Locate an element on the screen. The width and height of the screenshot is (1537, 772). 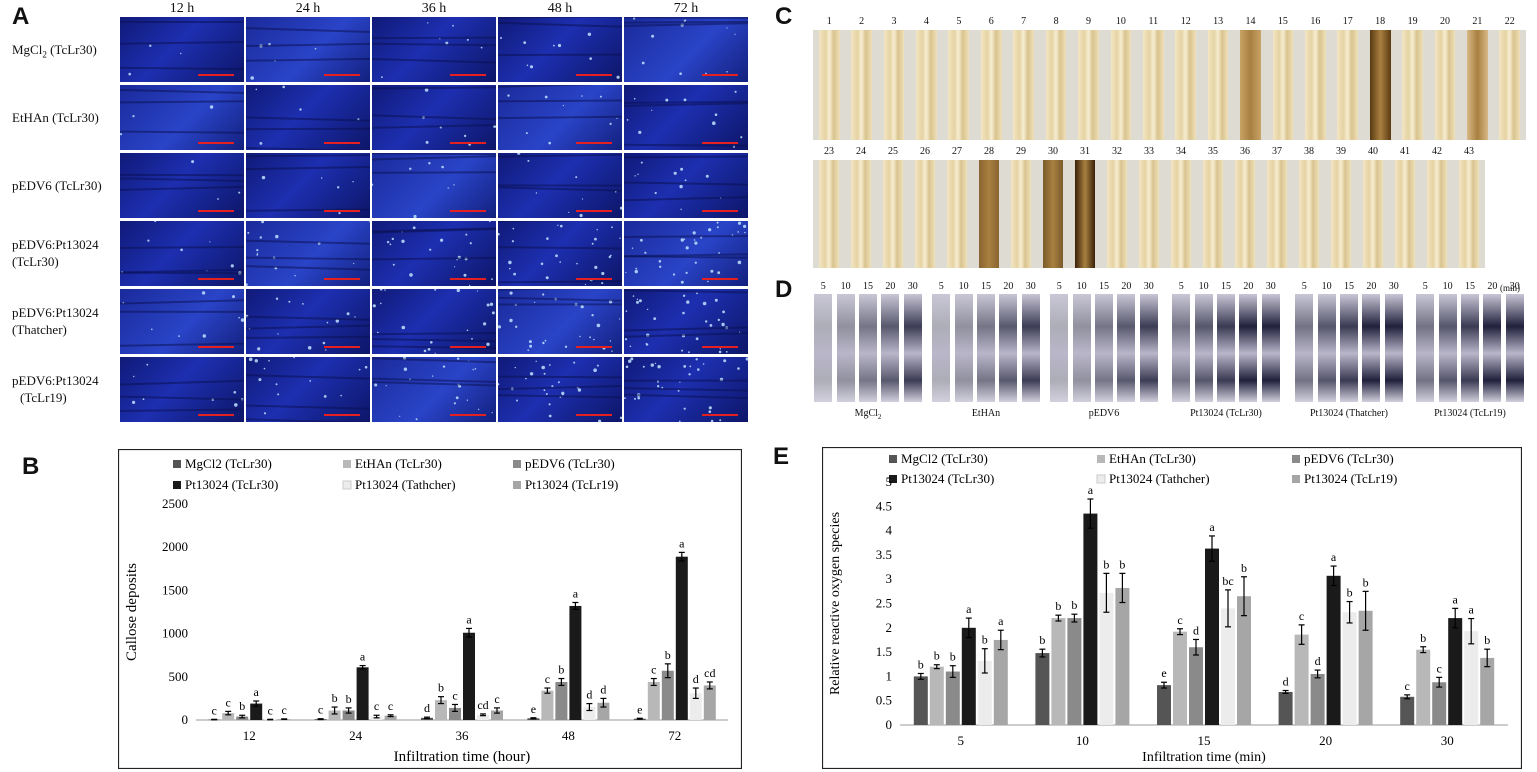
legend-label: MgCl2 (TcLr30) is located at coordinates (944, 458).